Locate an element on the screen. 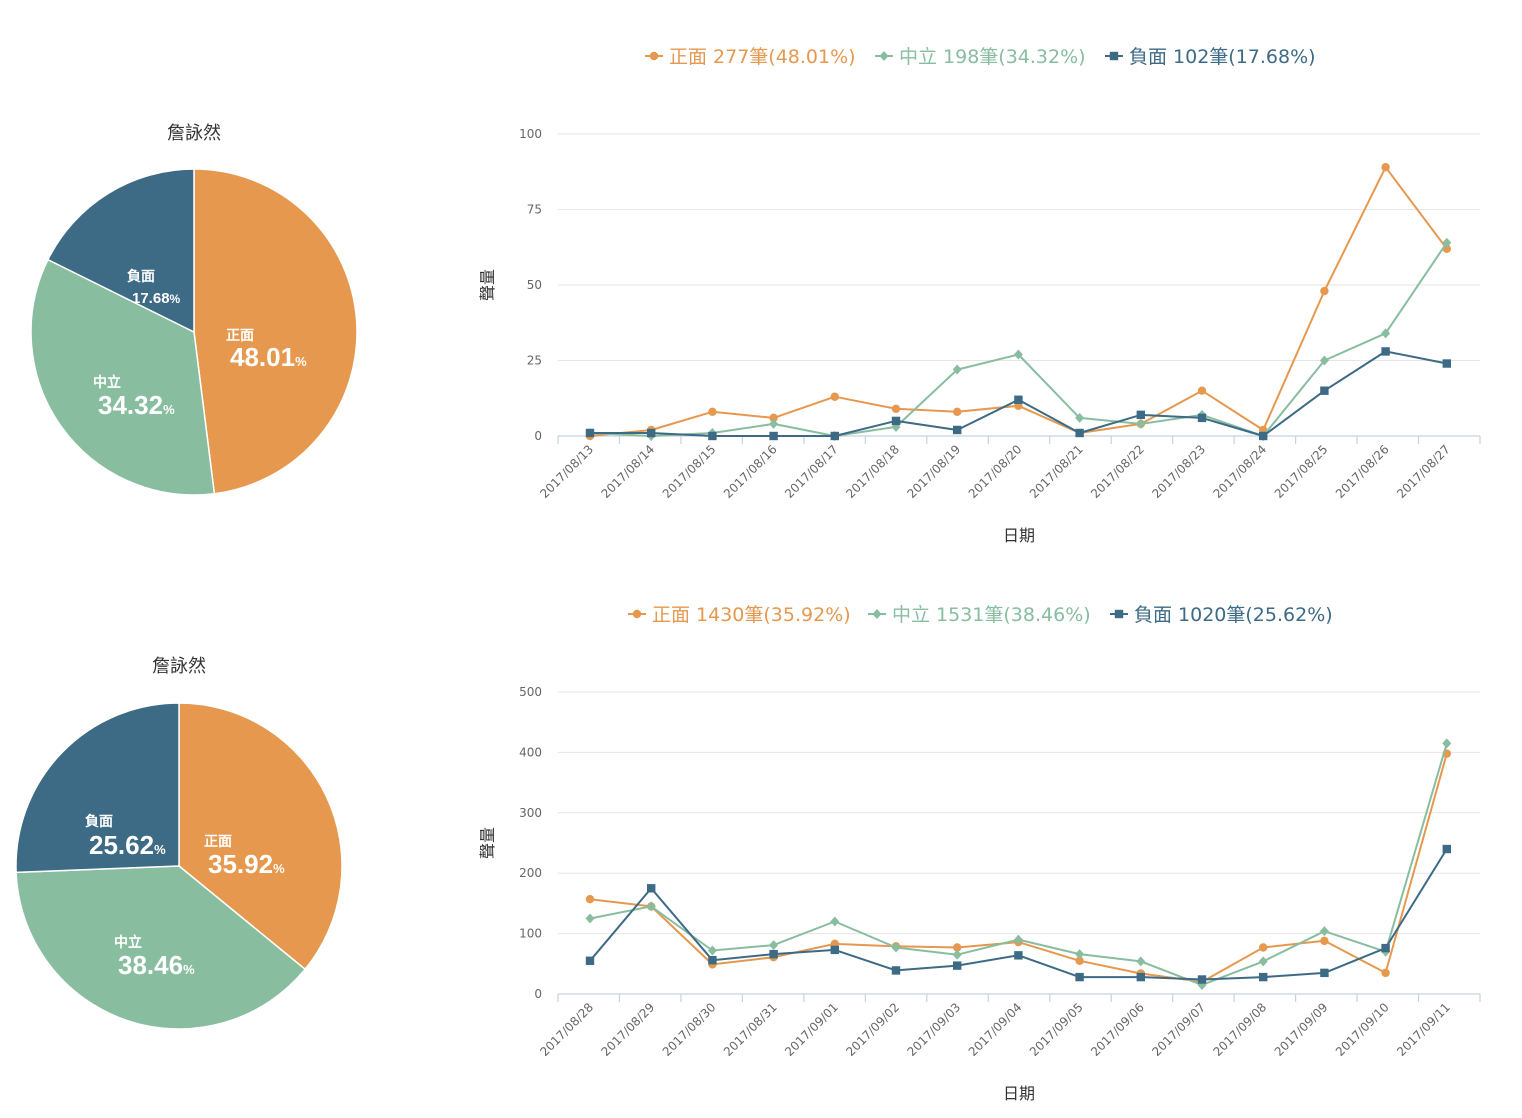 This screenshot has width=1522, height=1118. legend-item-neutral: 中立 1531筆(38.46%) is located at coordinates (979, 615).